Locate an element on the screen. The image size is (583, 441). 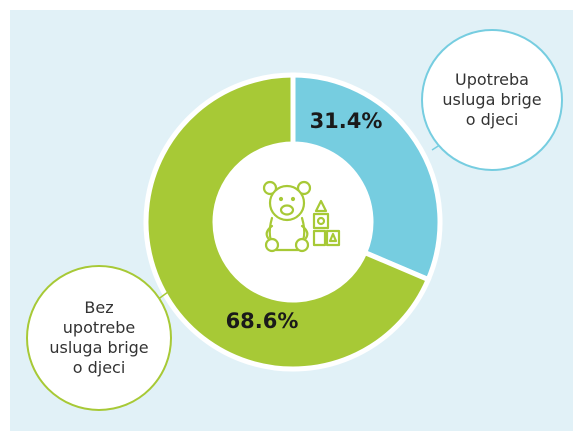
donut-hole is located at coordinates (293, 222).